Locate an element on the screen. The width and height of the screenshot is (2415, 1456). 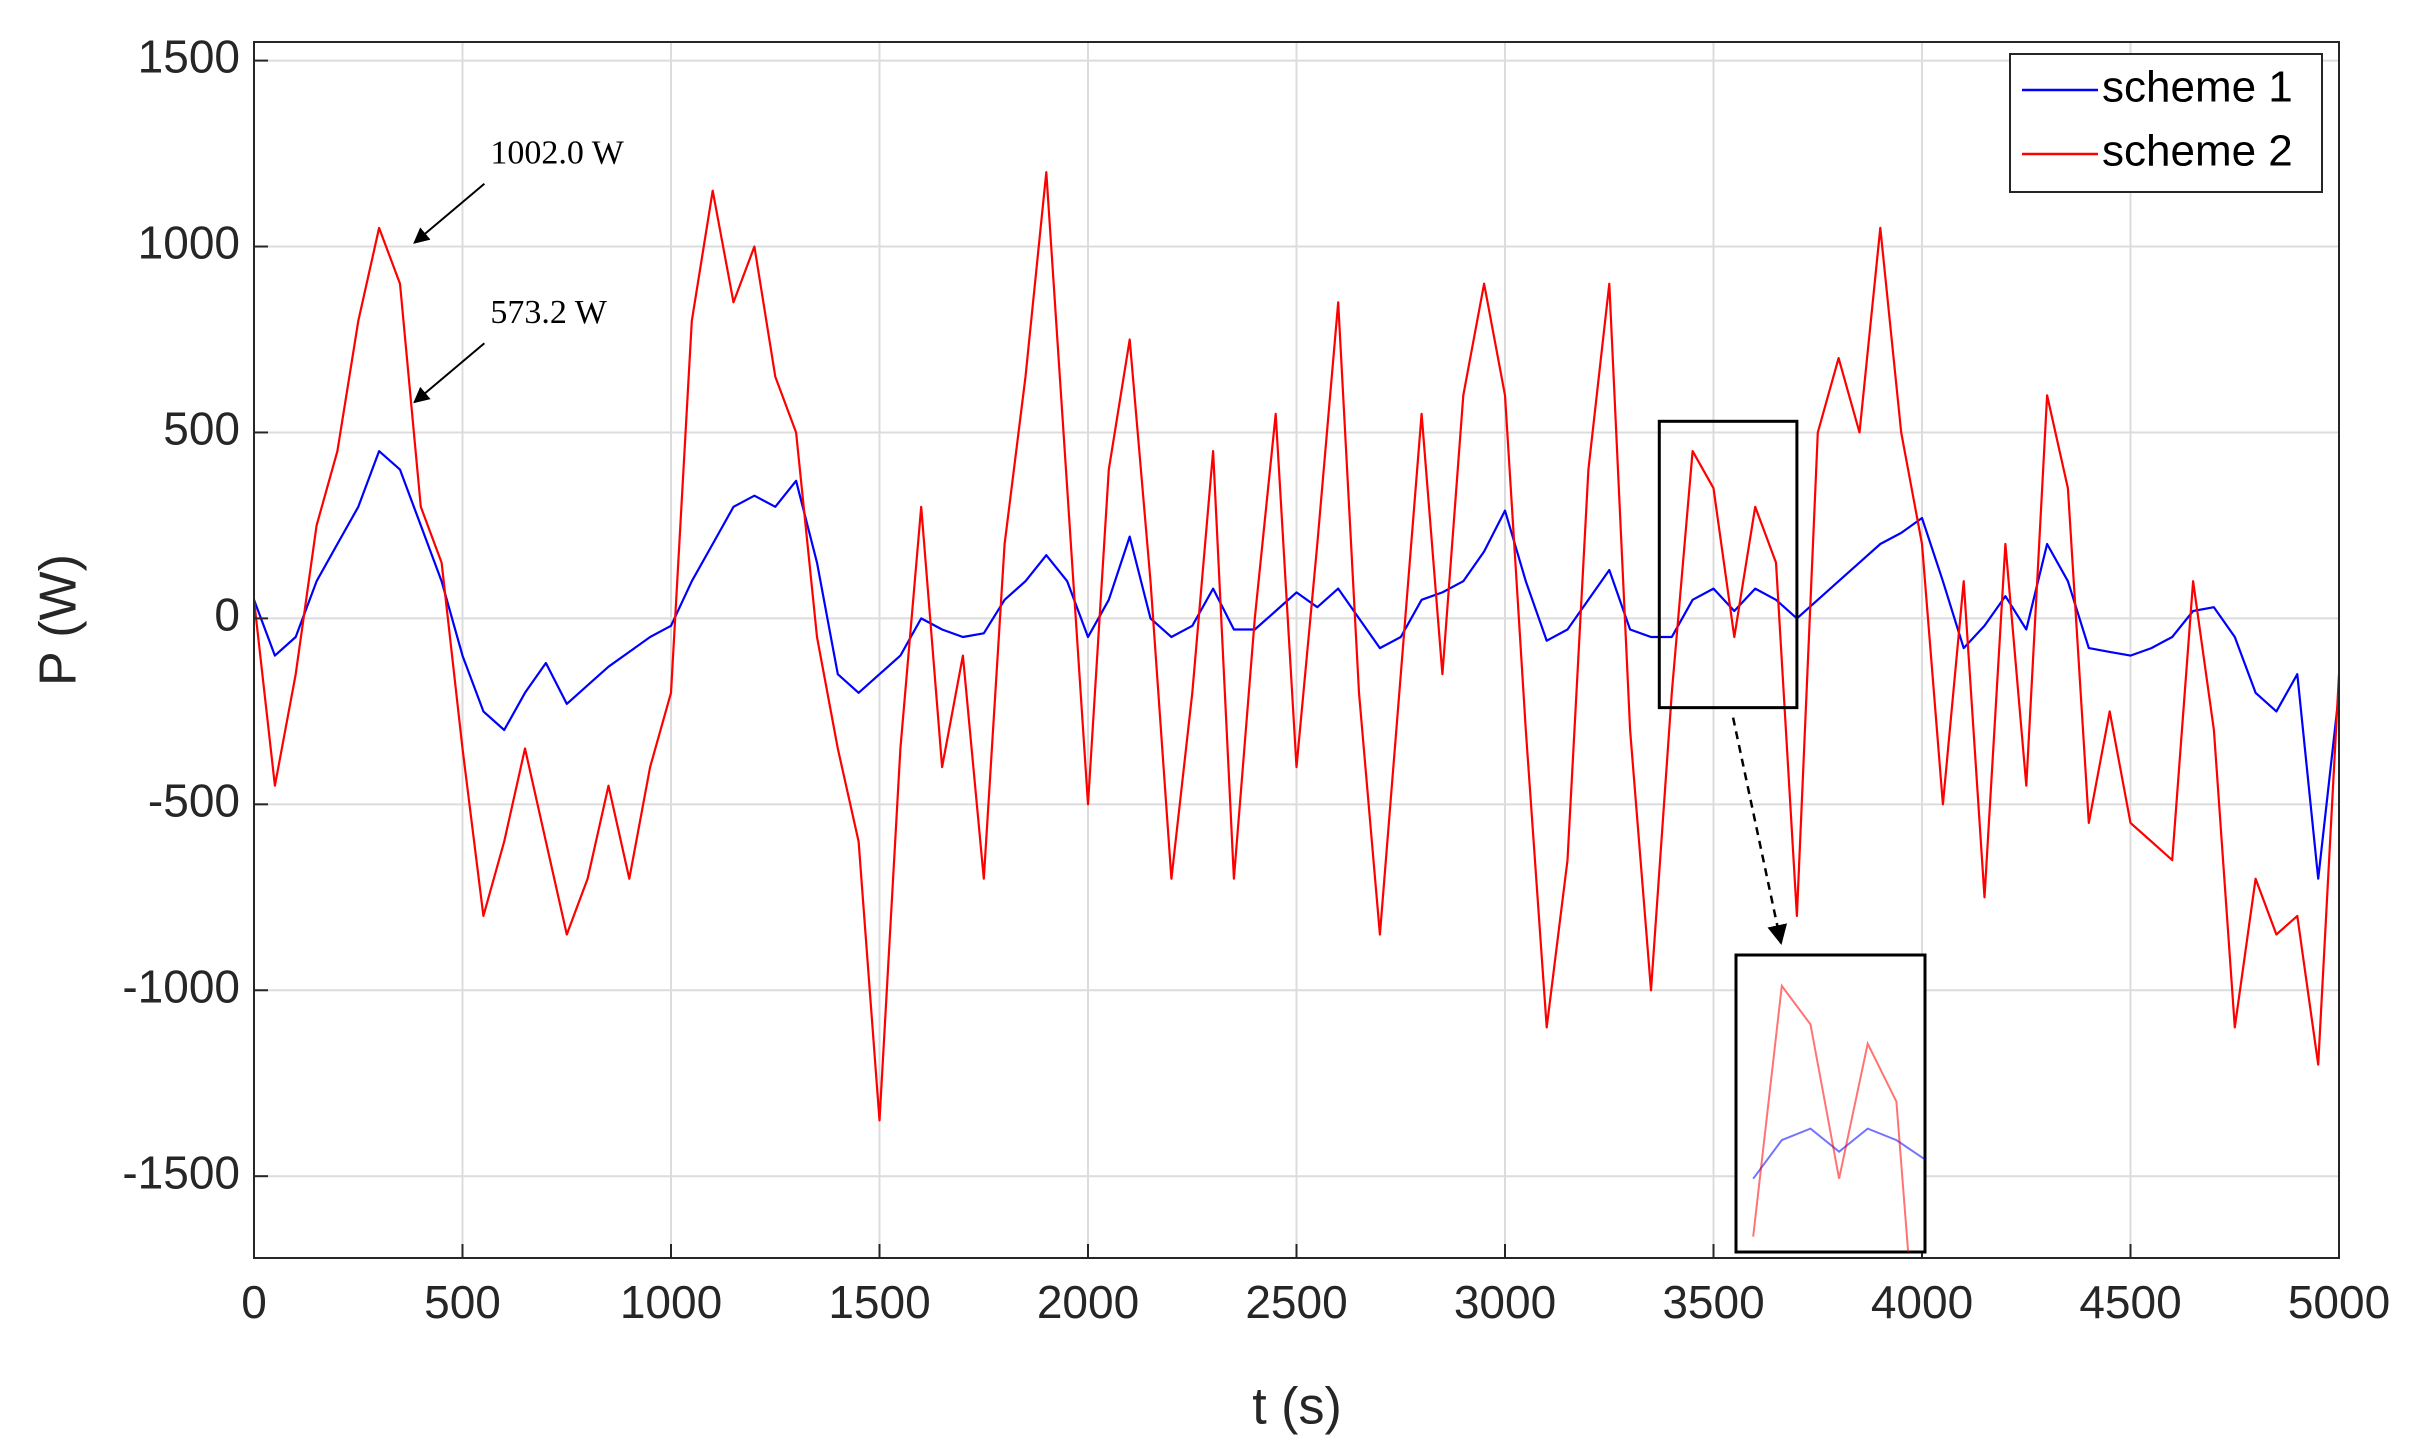
x-tick-label: 1000 is located at coordinates (671, 1302).